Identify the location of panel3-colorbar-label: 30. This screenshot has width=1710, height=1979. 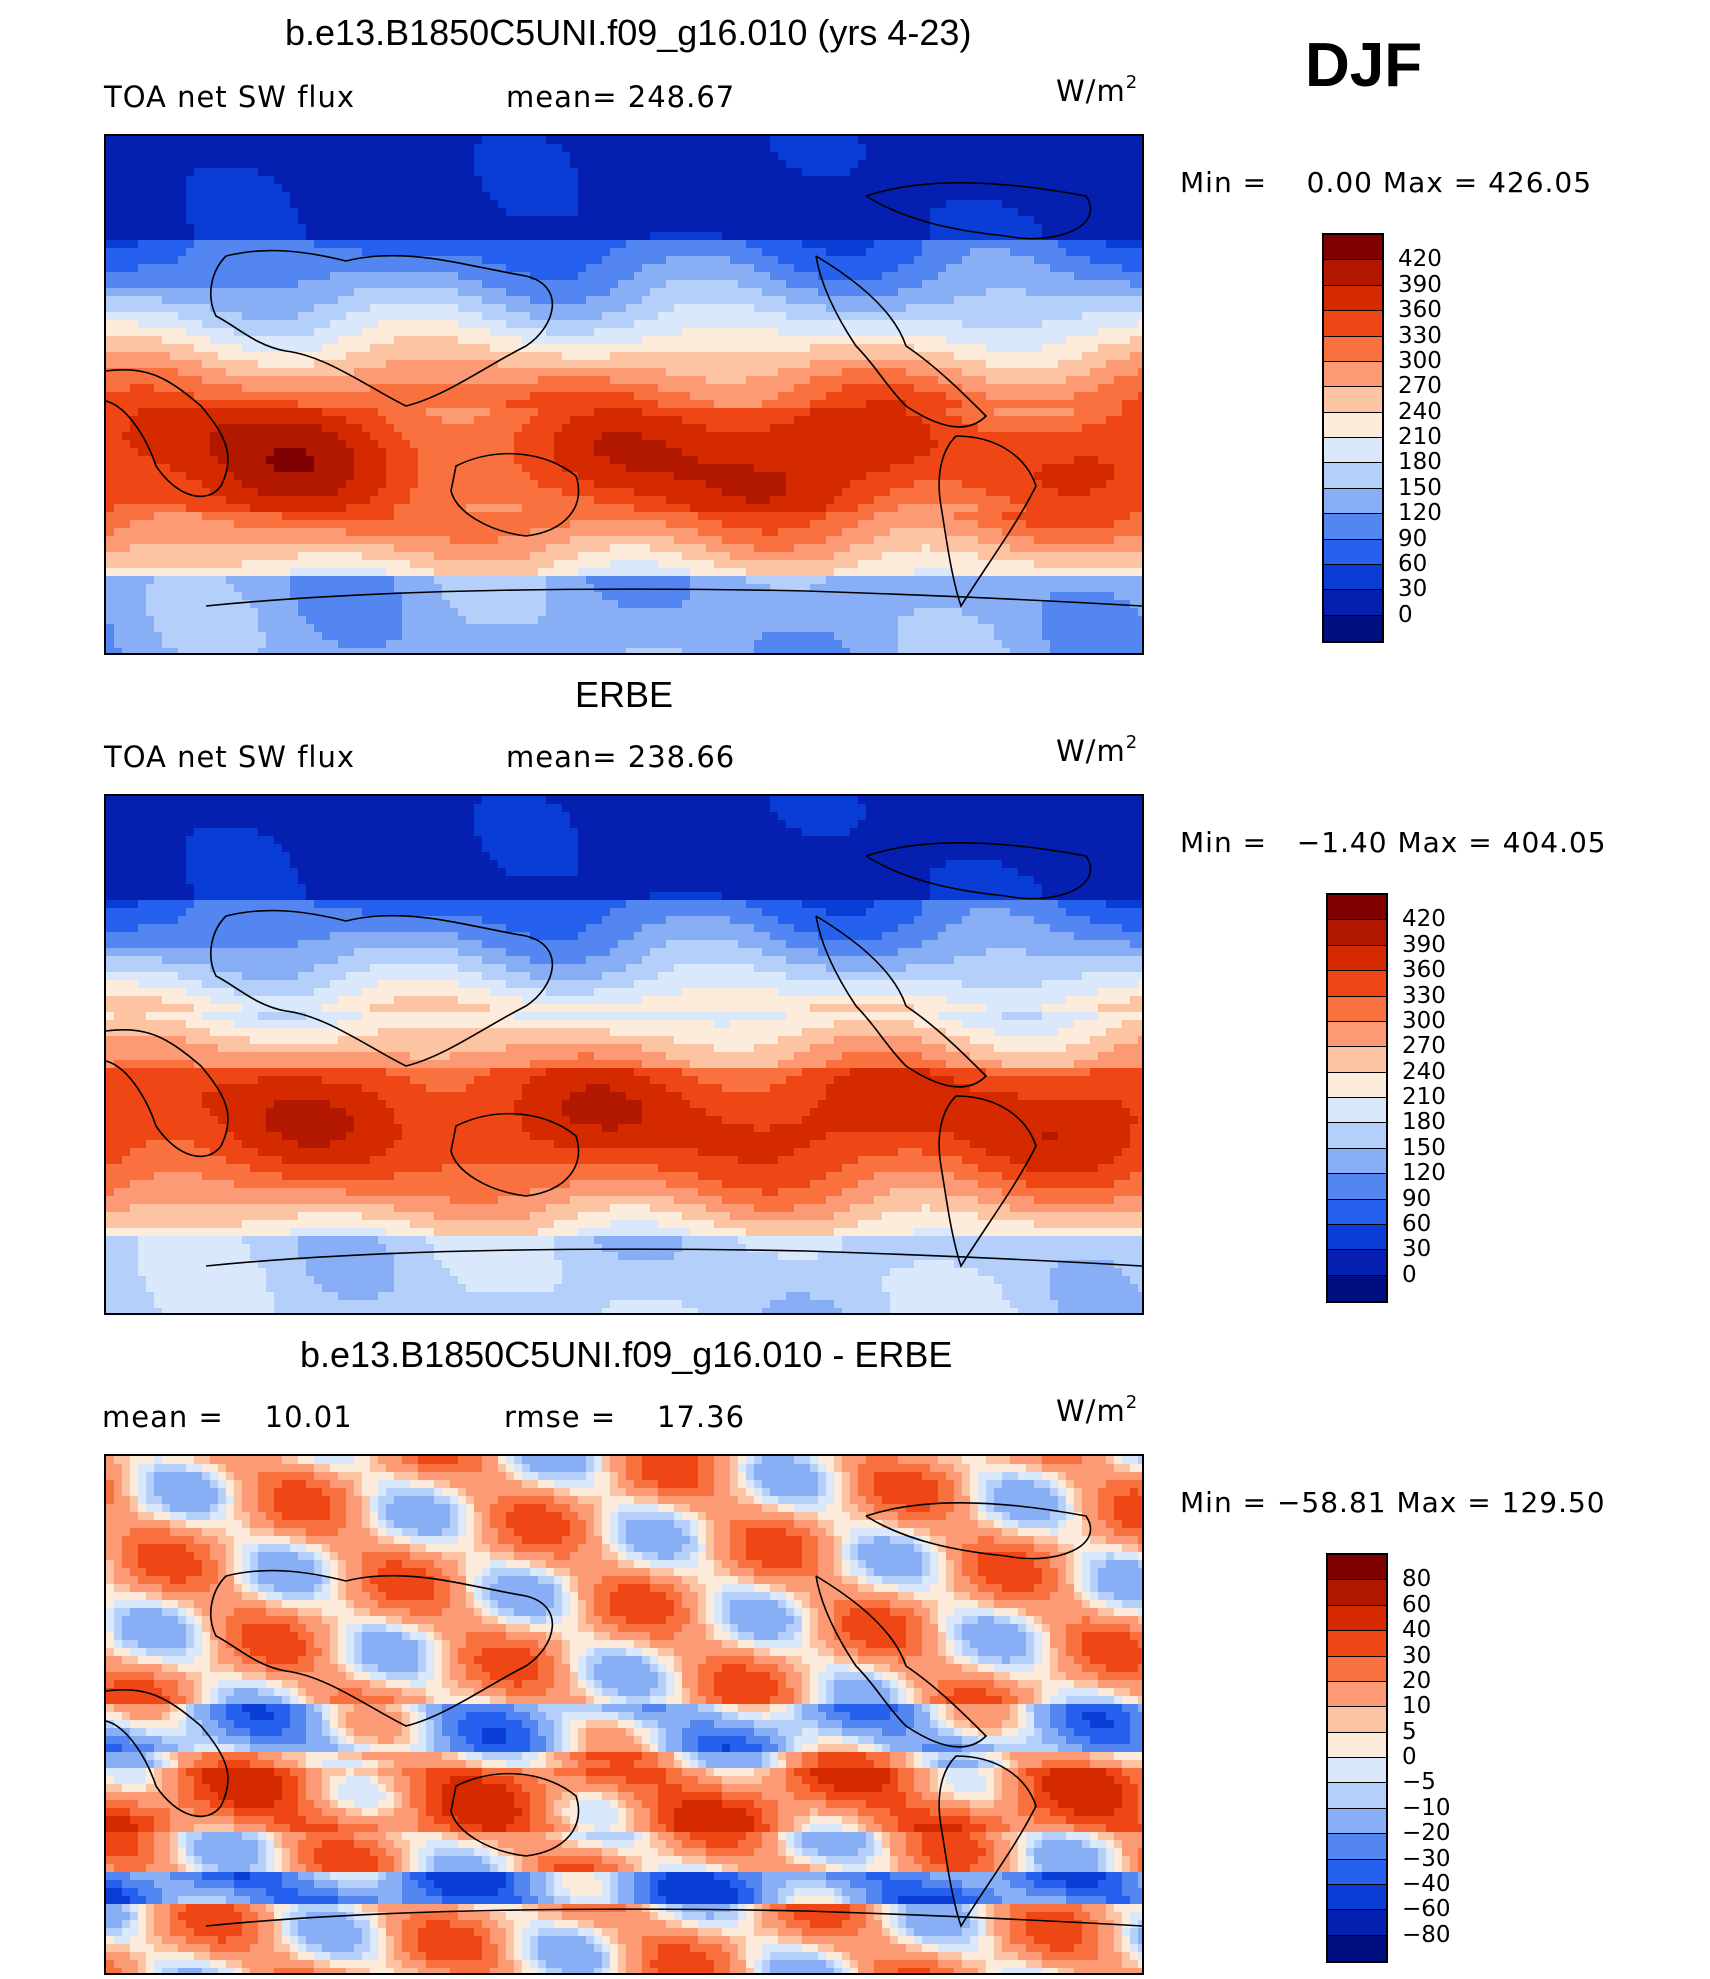
(1416, 1656).